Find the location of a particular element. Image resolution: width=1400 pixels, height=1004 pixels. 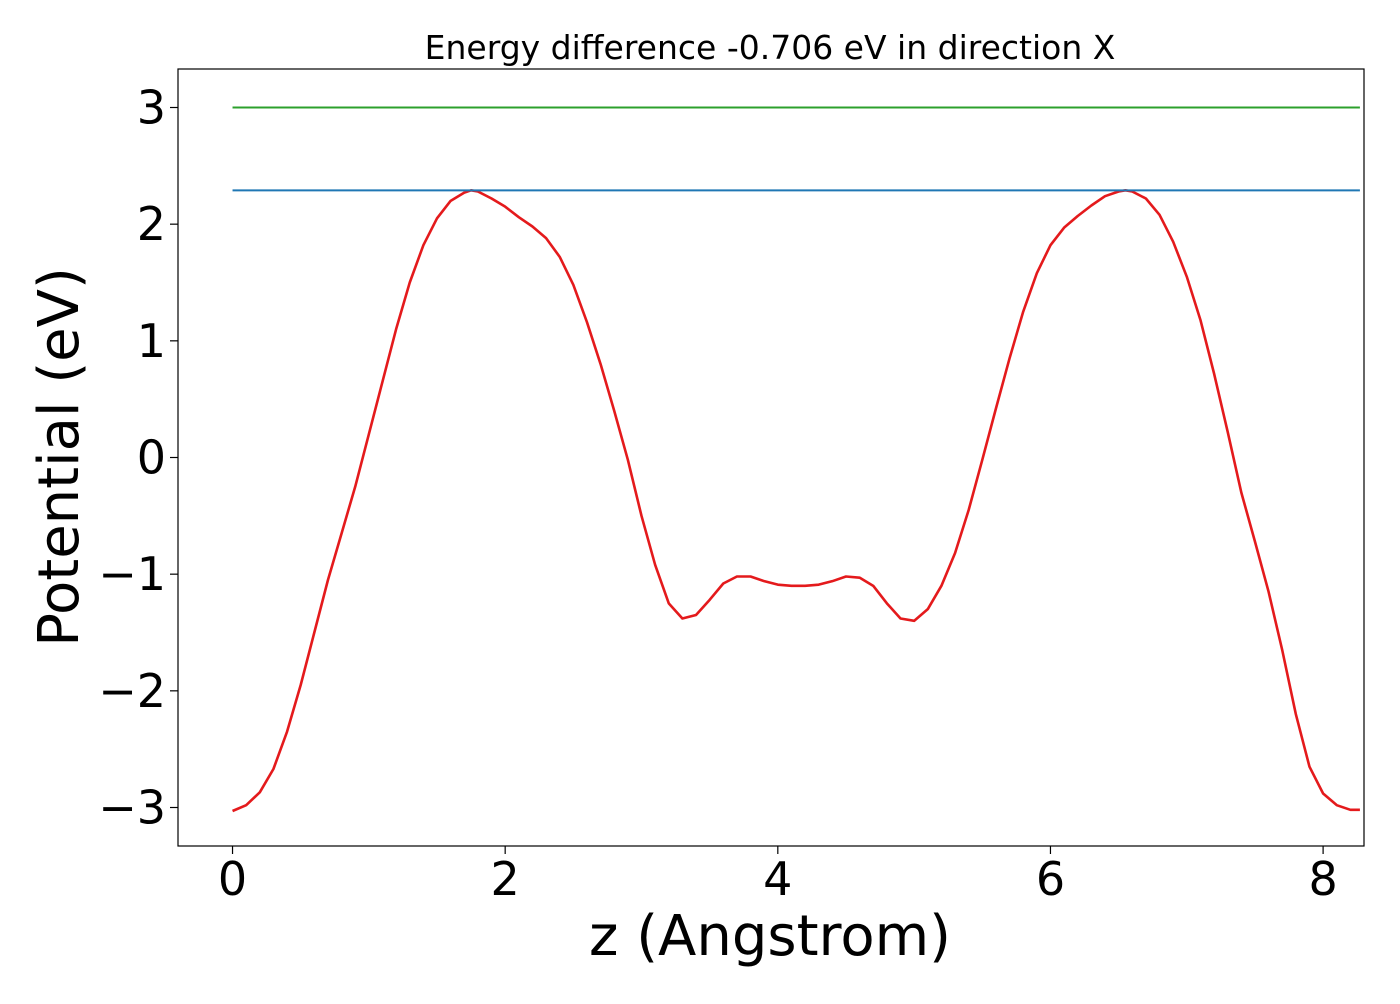

y-tick-label: −2 is located at coordinates (132, 691).